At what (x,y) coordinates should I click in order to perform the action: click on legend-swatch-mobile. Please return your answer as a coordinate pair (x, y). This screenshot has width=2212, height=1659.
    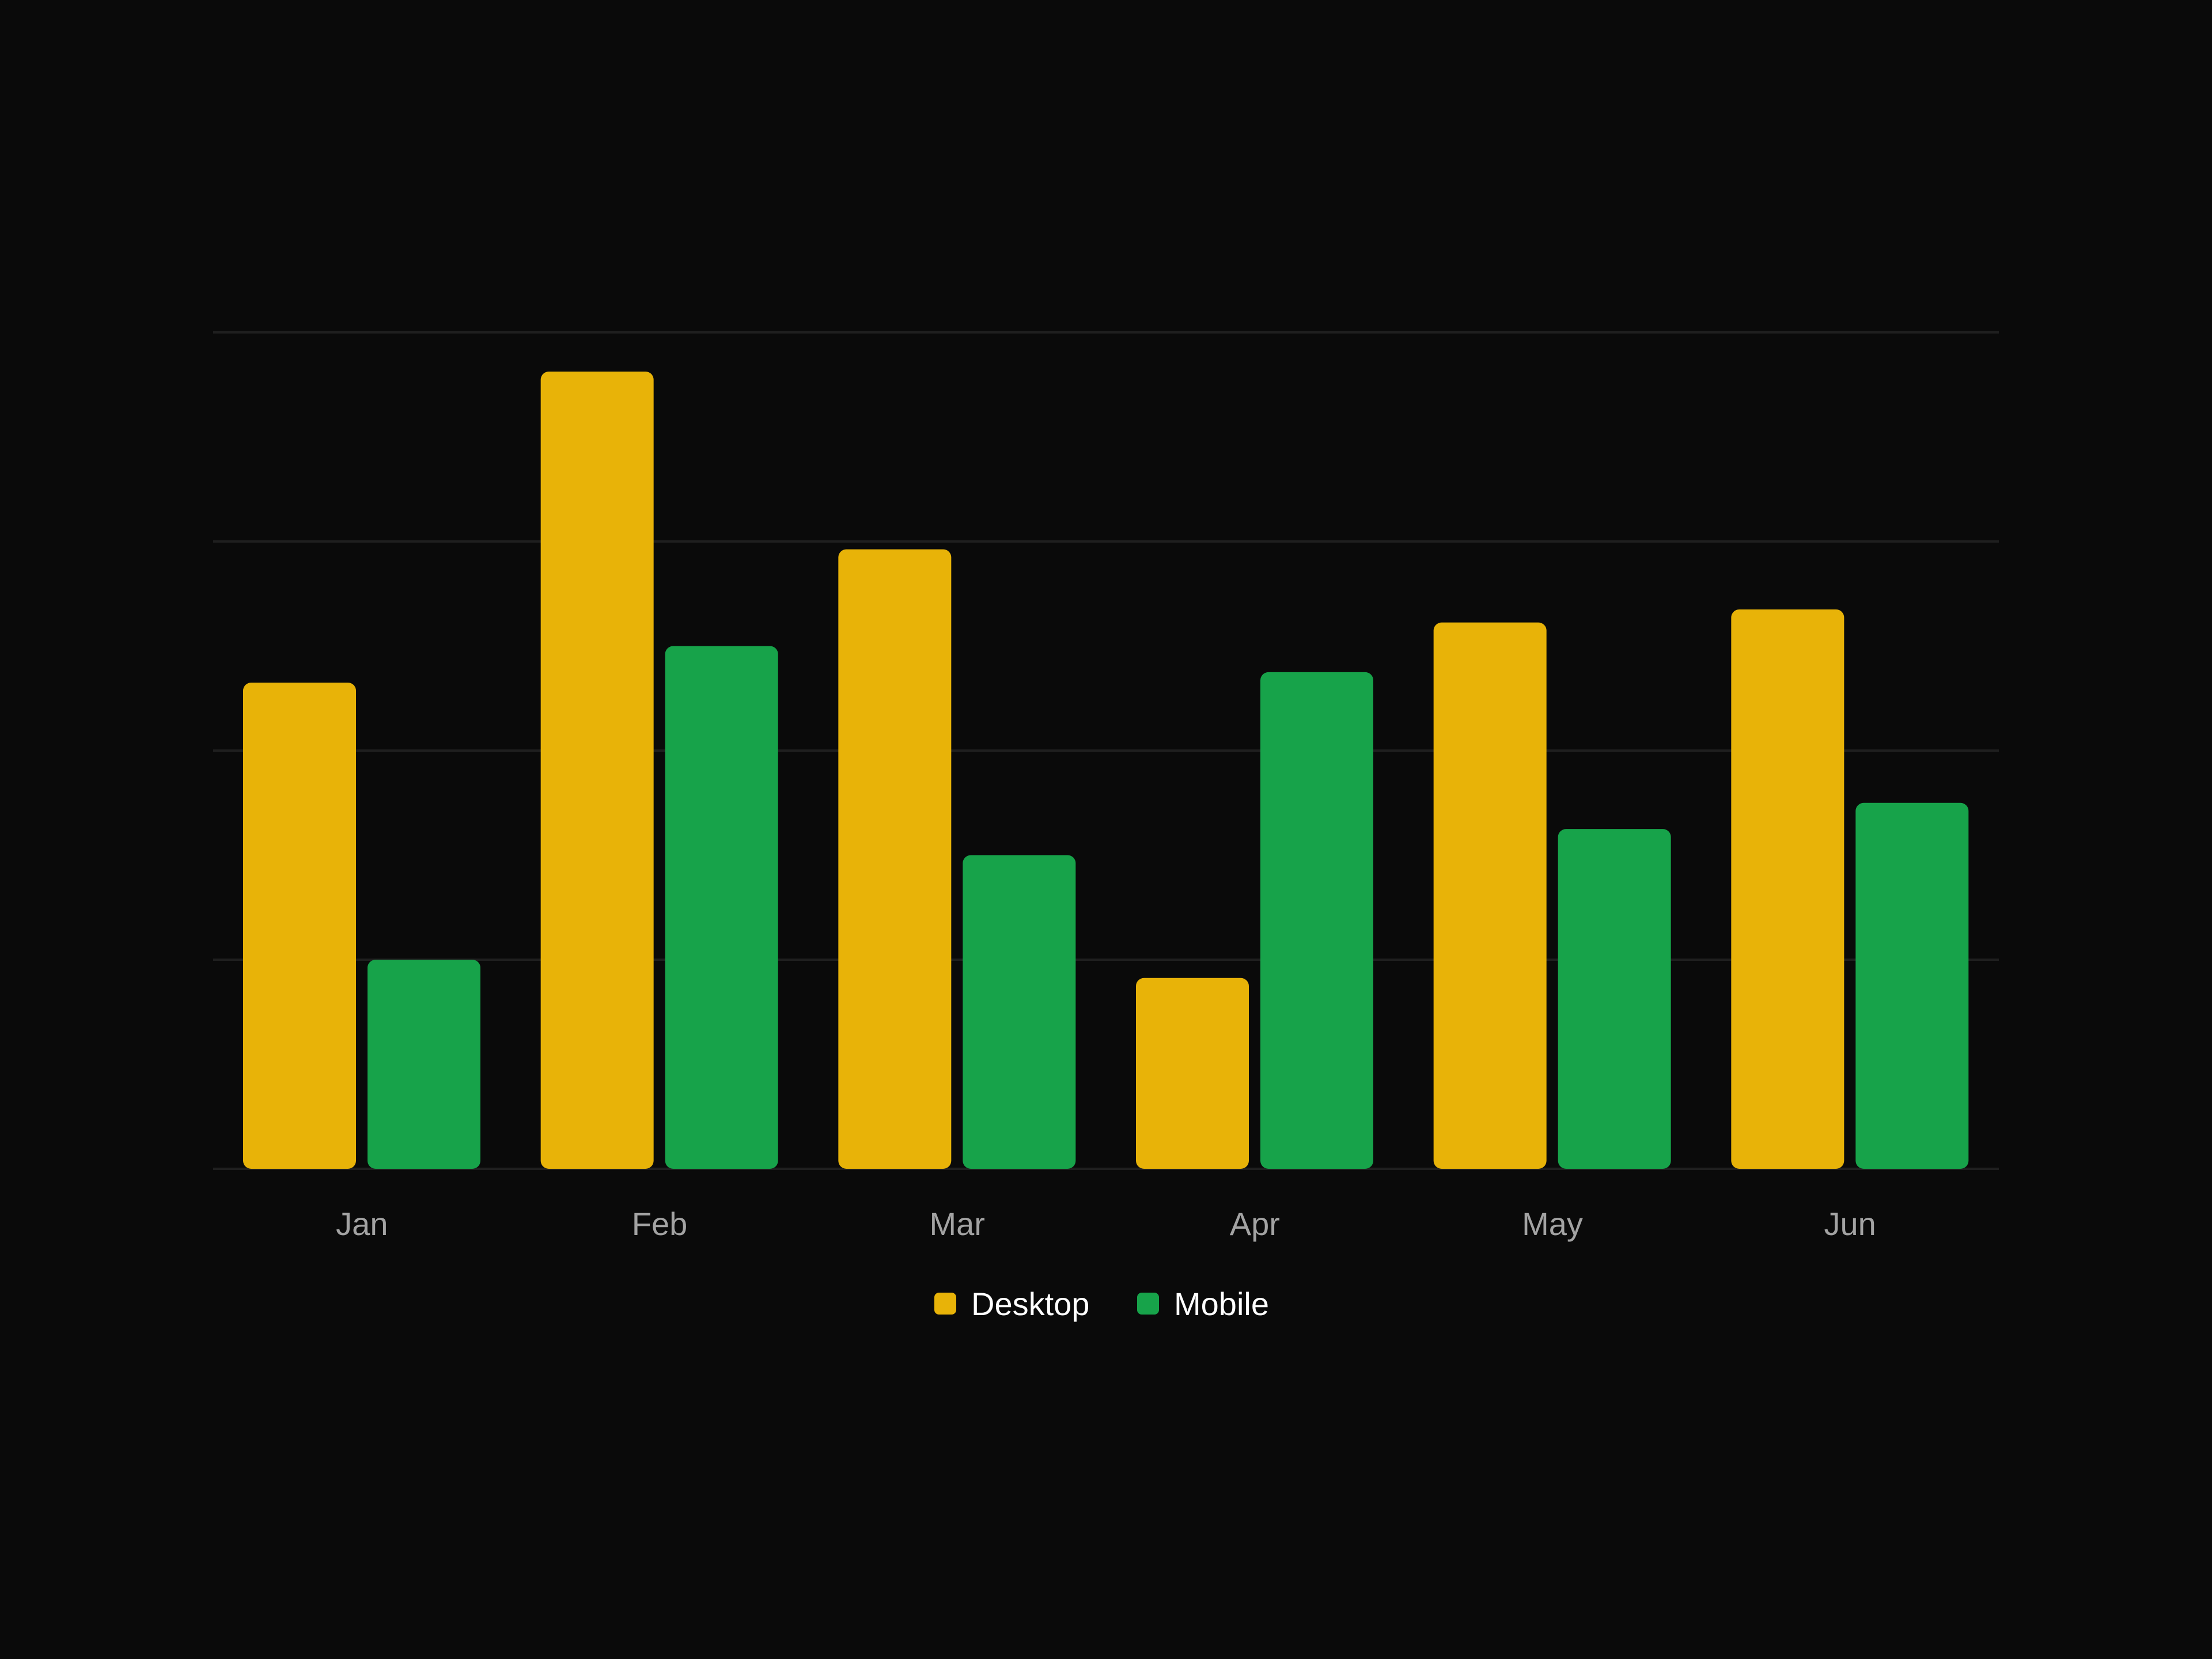
    Looking at the image, I should click on (1148, 1304).